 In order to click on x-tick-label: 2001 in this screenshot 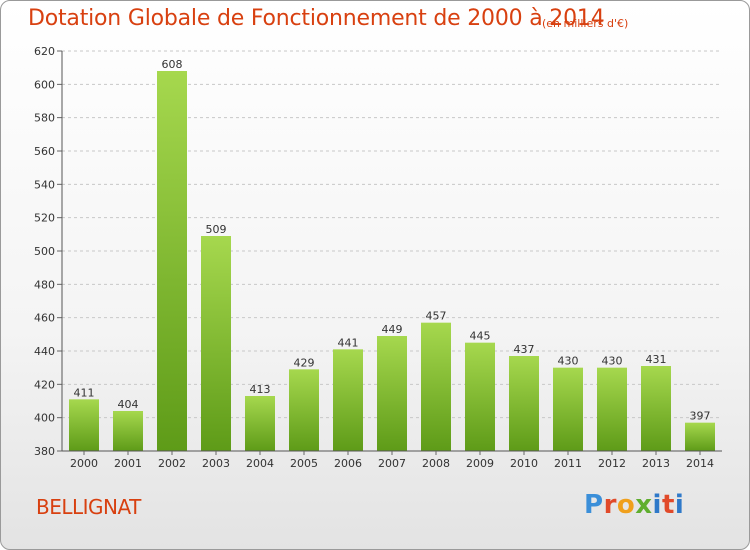, I will do `click(128, 463)`.